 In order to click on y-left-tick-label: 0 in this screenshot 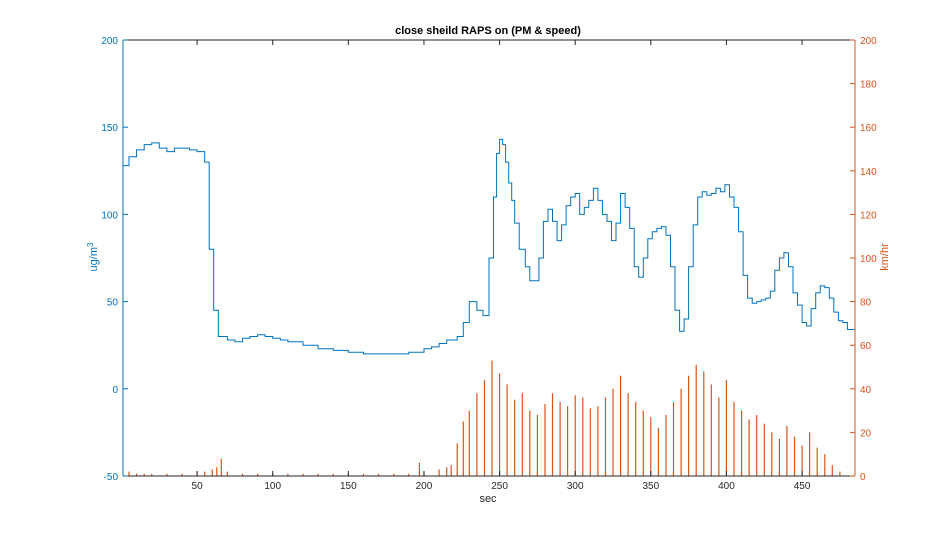, I will do `click(115, 390)`.